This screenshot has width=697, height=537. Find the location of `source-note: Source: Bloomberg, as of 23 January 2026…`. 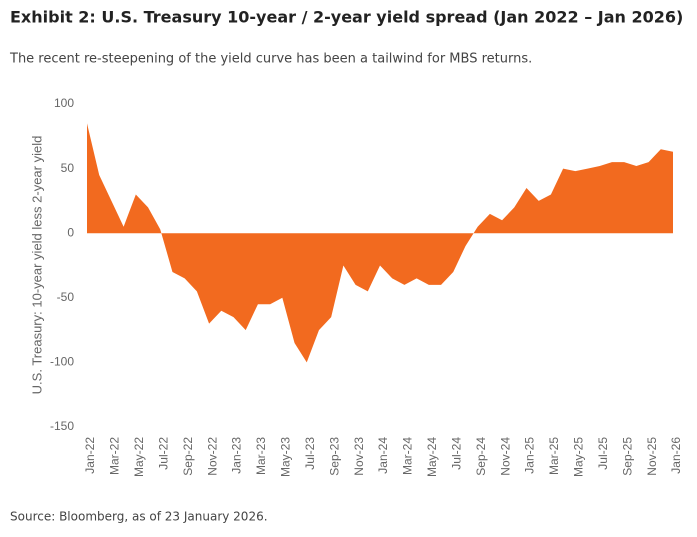

source-note: Source: Bloomberg, as of 23 January 2026… is located at coordinates (139, 517).